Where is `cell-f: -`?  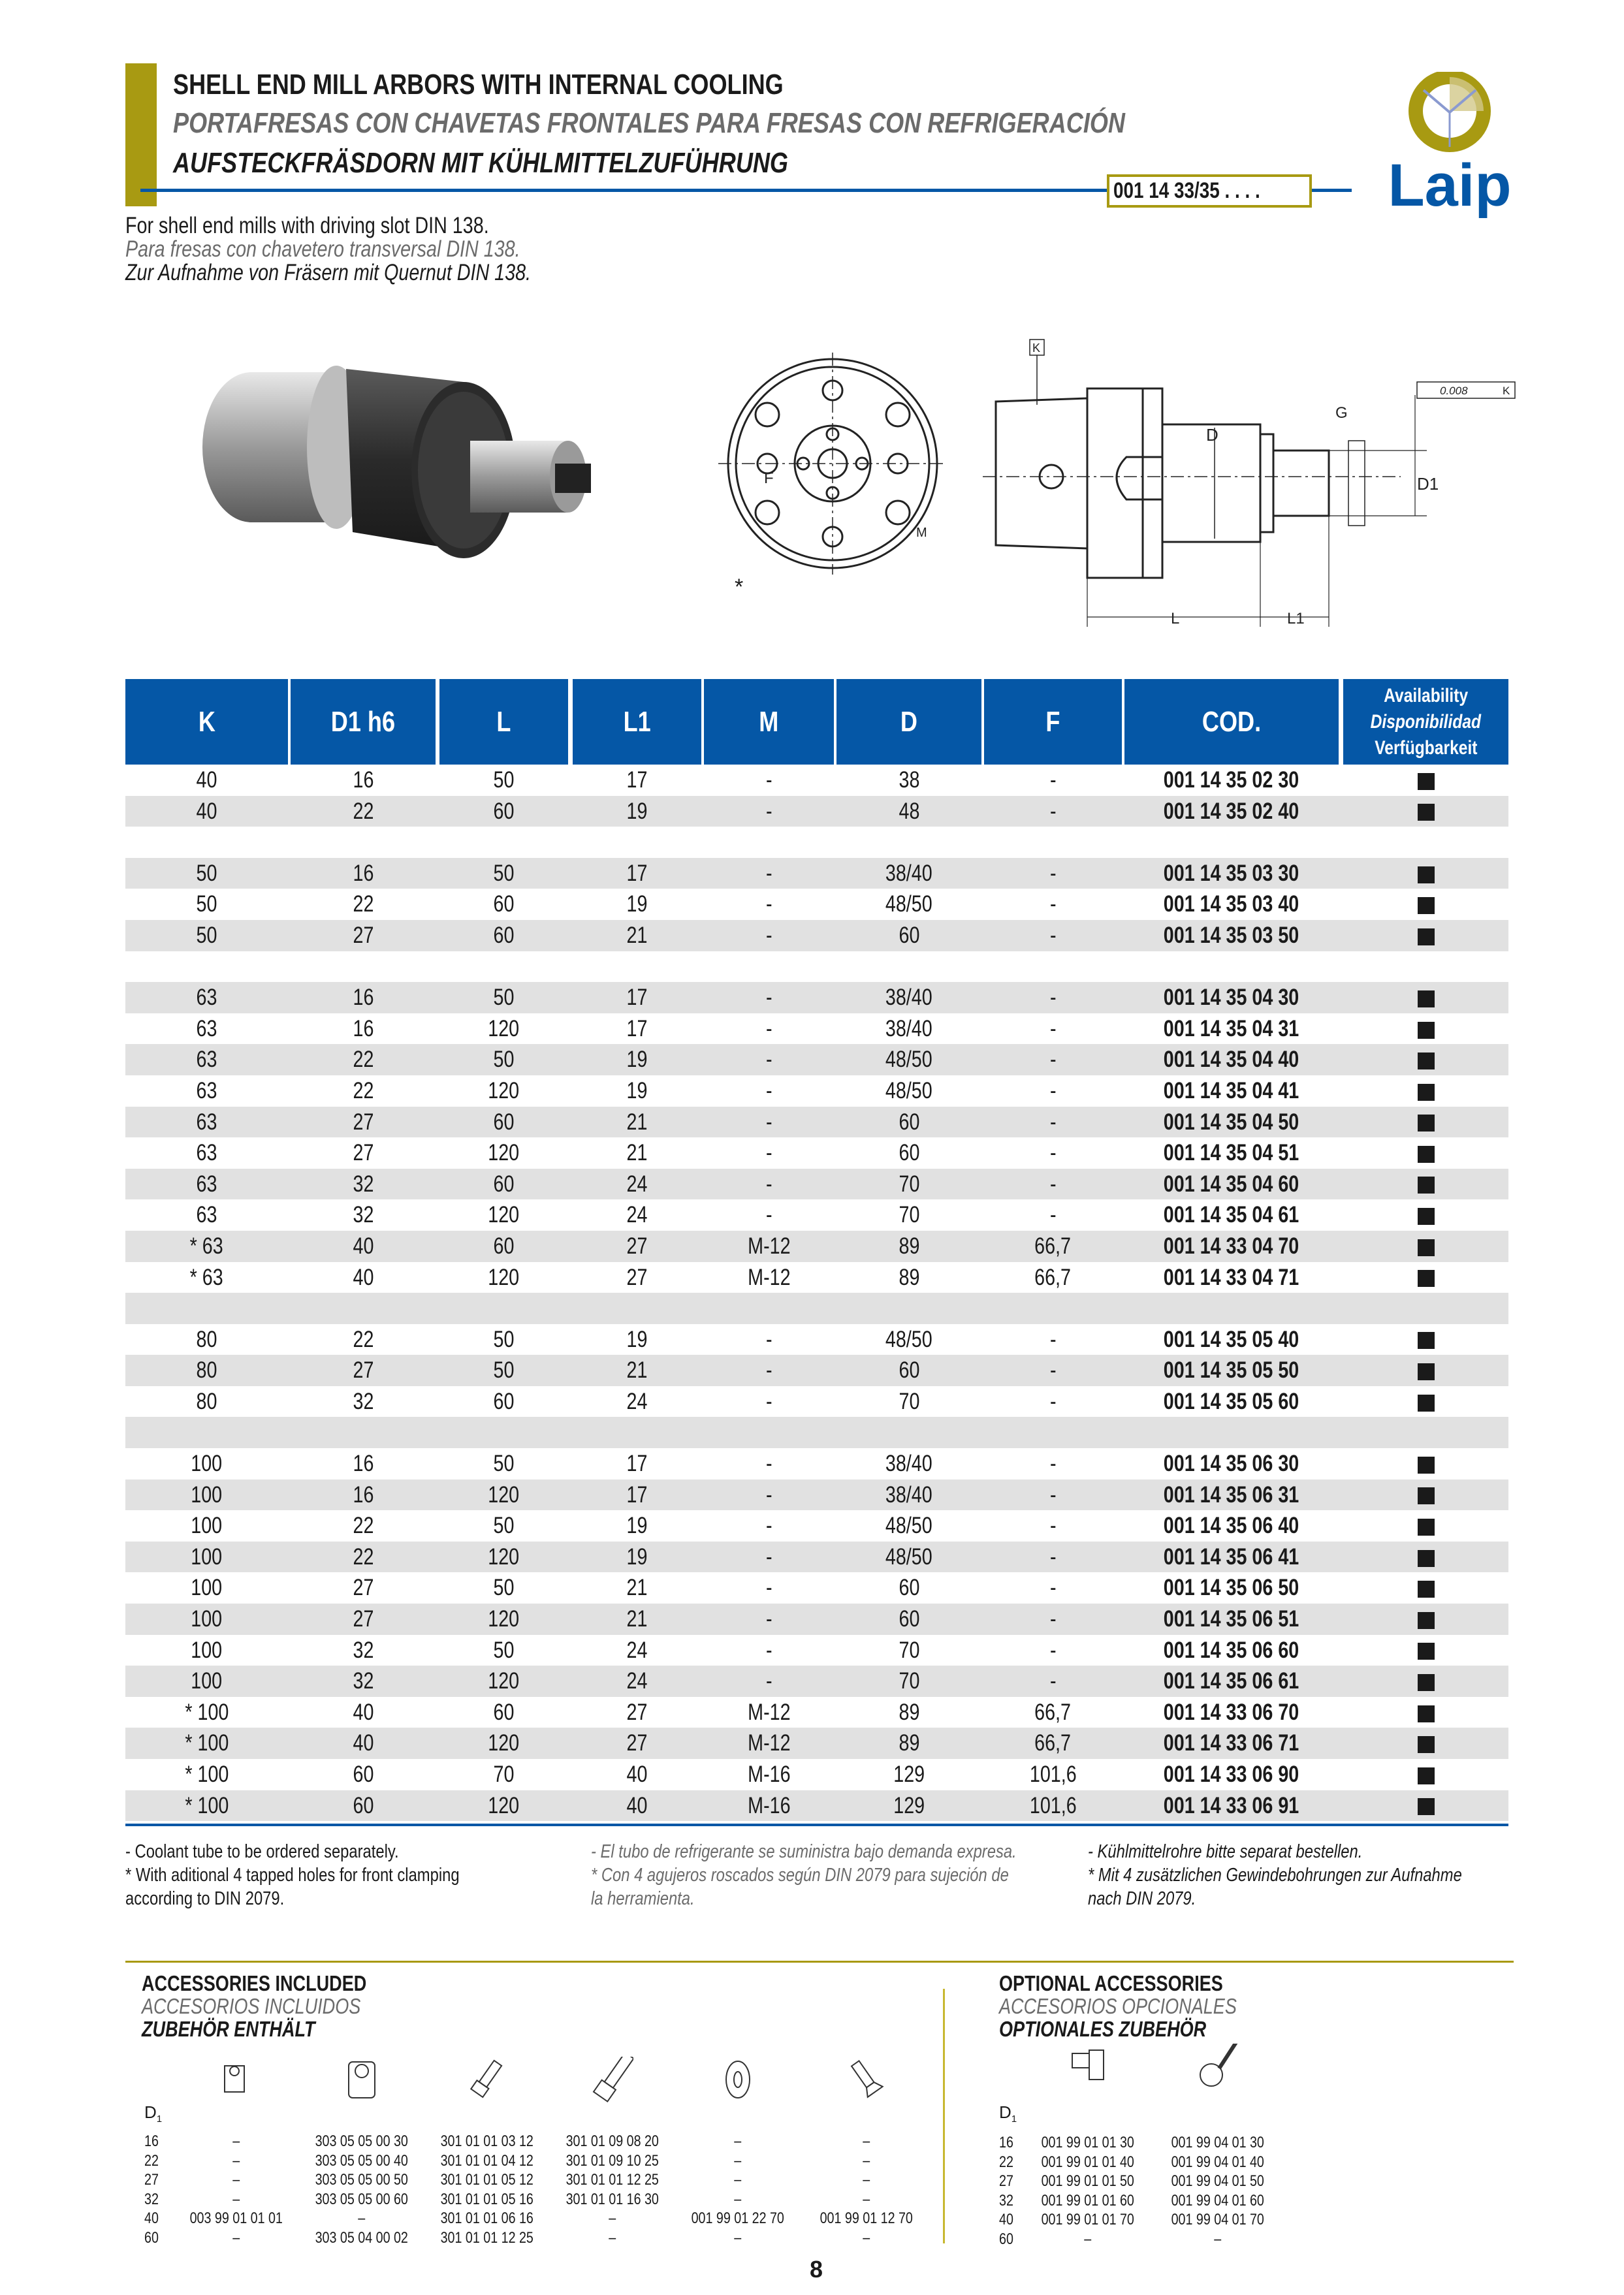
cell-f: - is located at coordinates (1053, 1215).